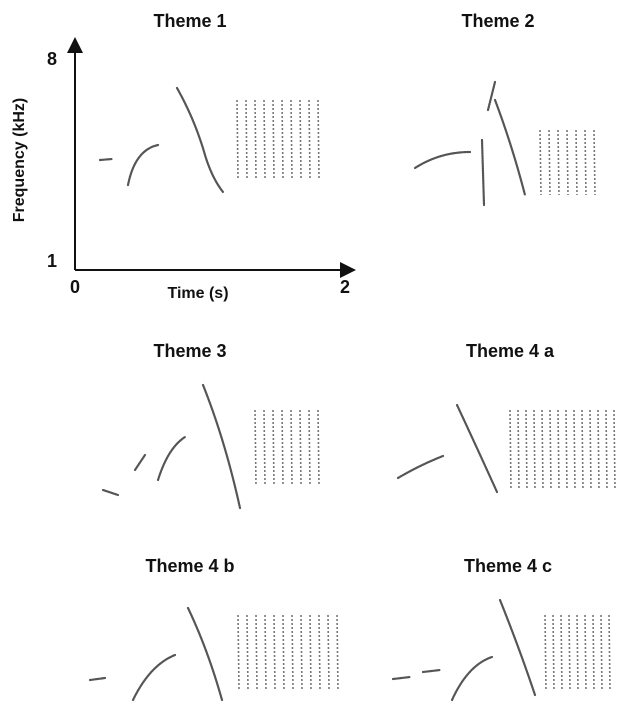  I want to click on panel-title: Theme 3, so click(189, 351).